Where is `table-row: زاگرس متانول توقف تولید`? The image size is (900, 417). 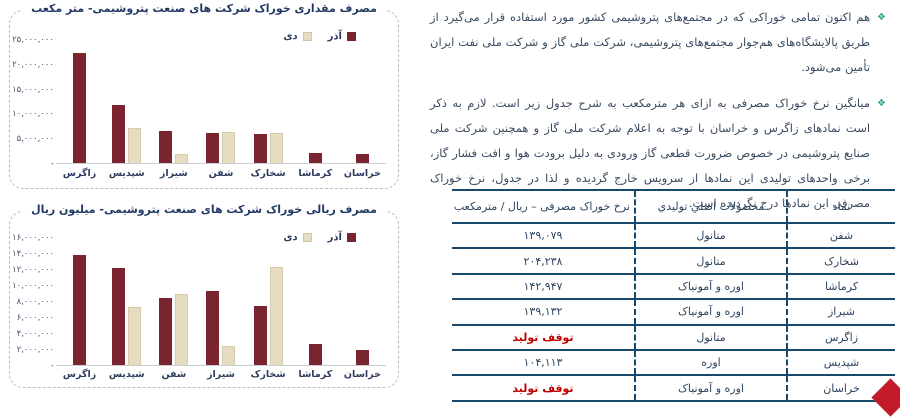
table-row: زاگرس متانول توقف تولید is located at coordinates (673, 337).